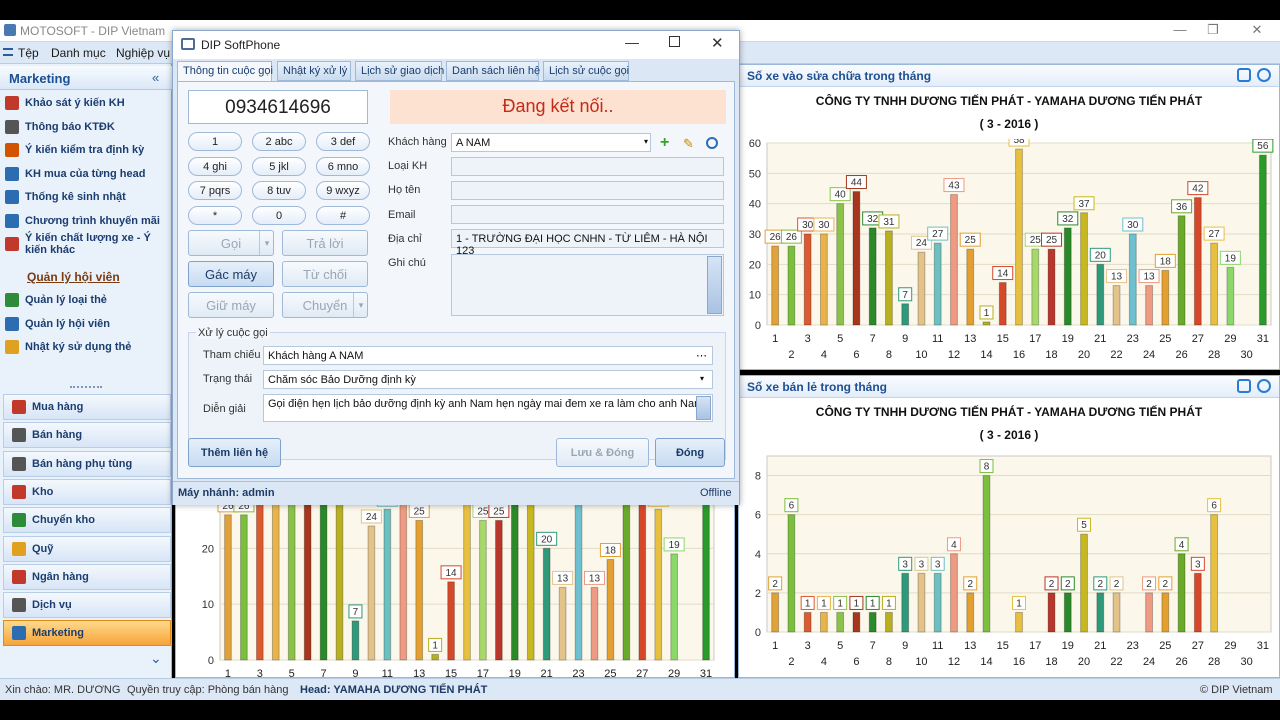 The width and height of the screenshot is (1280, 720). I want to click on keypad-key: 6 mno, so click(343, 166).